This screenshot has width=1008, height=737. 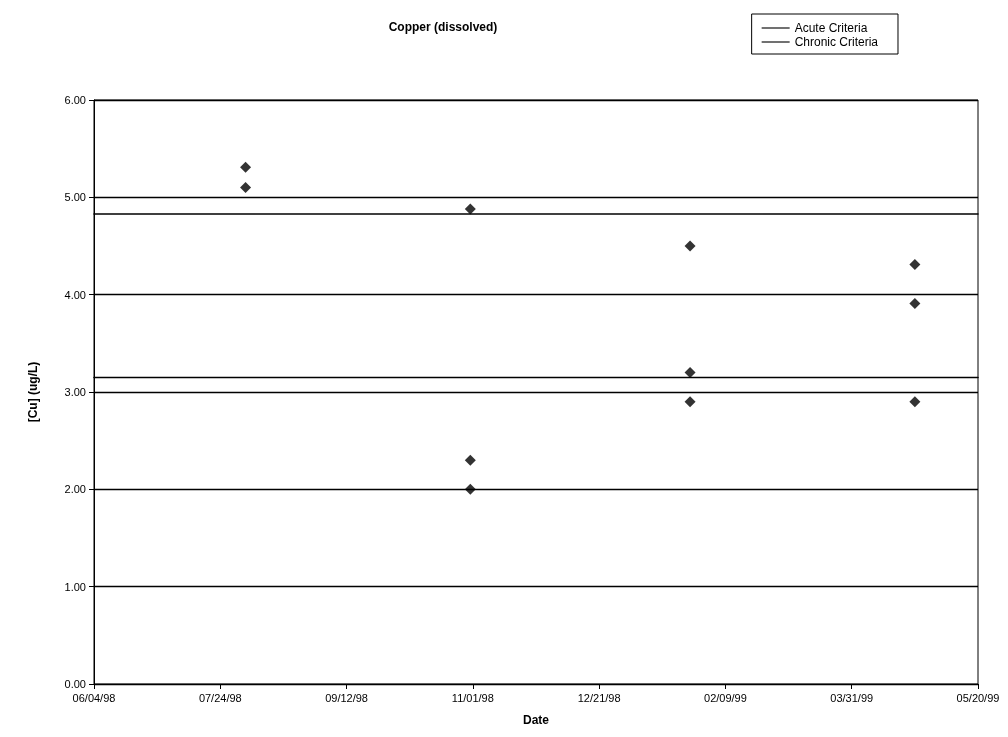 I want to click on y-tick-label: 2.00, so click(x=75, y=489).